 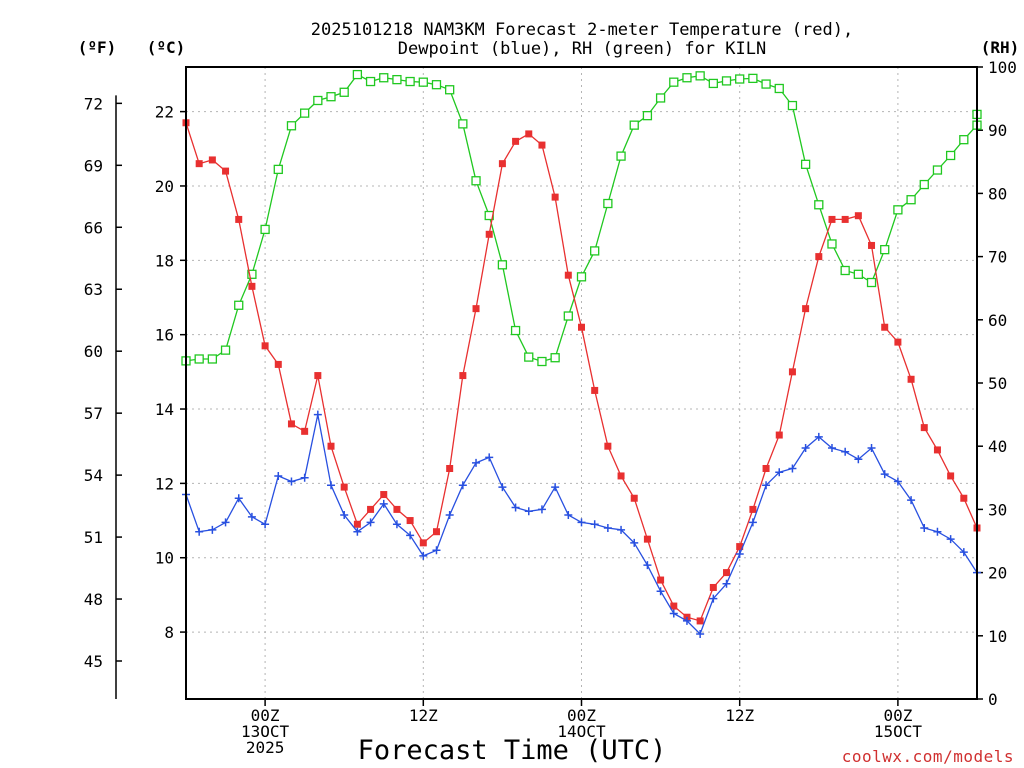 What do you see at coordinates (997, 509) in the screenshot?
I see `rh-tick-label: 30` at bounding box center [997, 509].